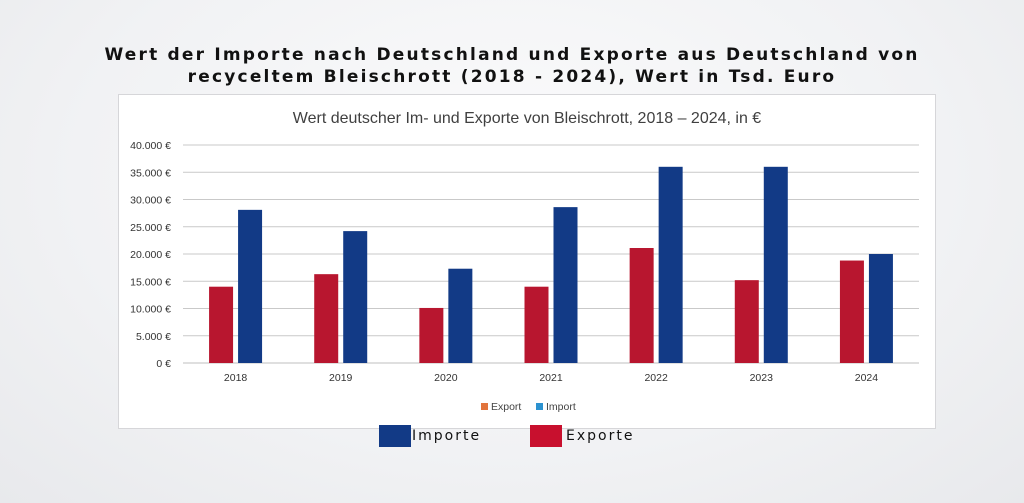 This screenshot has height=503, width=1024. What do you see at coordinates (150, 282) in the screenshot?
I see `y-tick-label: 15.000 €` at bounding box center [150, 282].